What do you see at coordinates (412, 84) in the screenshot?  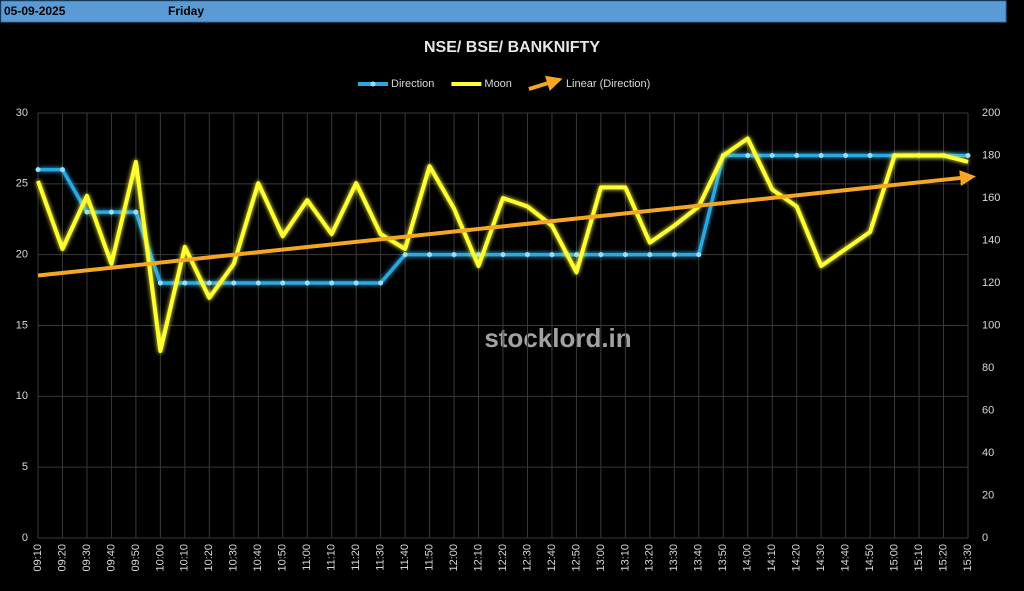 I see `legend-label: Direction` at bounding box center [412, 84].